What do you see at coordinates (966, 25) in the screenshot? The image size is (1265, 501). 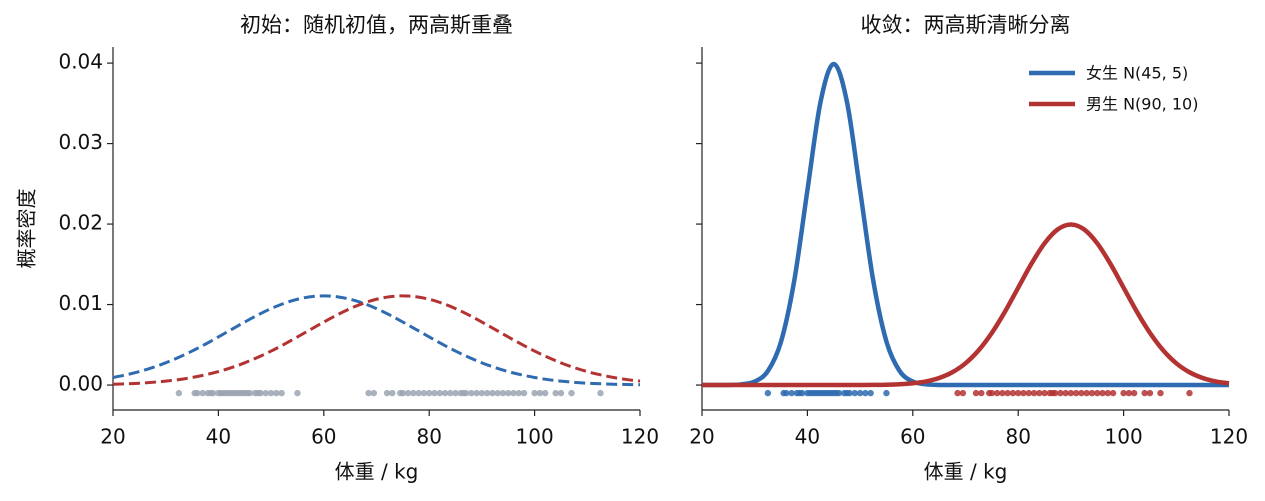 I see `chart-title: 收敛：两高斯清晰分离` at bounding box center [966, 25].